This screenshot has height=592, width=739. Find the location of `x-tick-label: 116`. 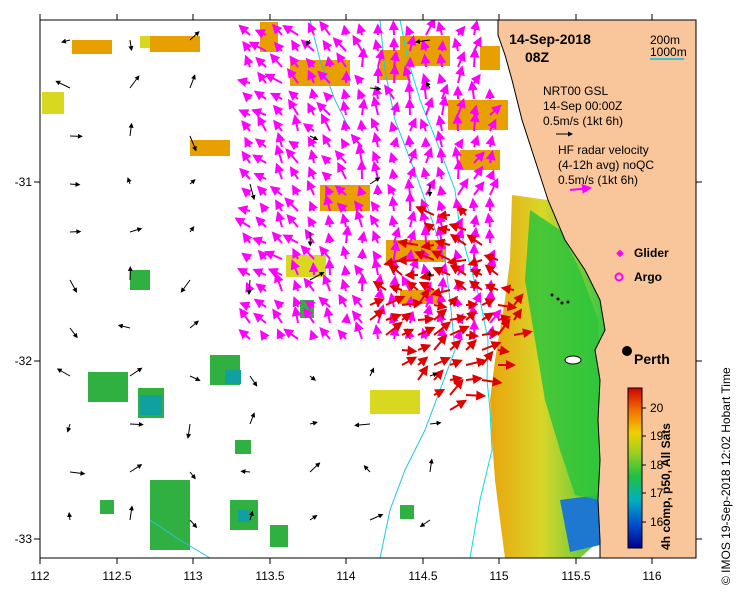

x-tick-label: 116 is located at coordinates (651, 576).